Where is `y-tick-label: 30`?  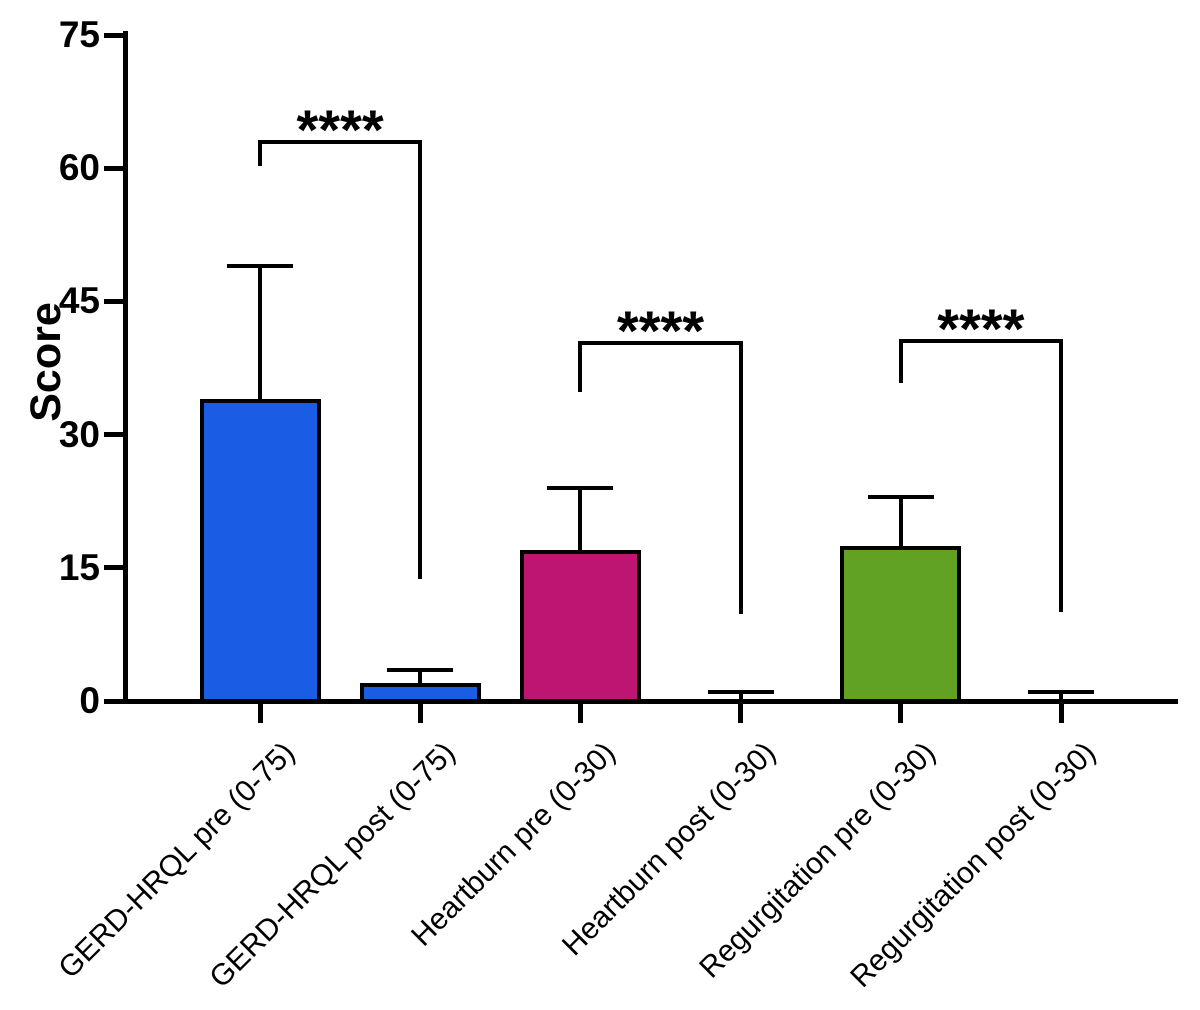
y-tick-label: 30 is located at coordinates (79, 434).